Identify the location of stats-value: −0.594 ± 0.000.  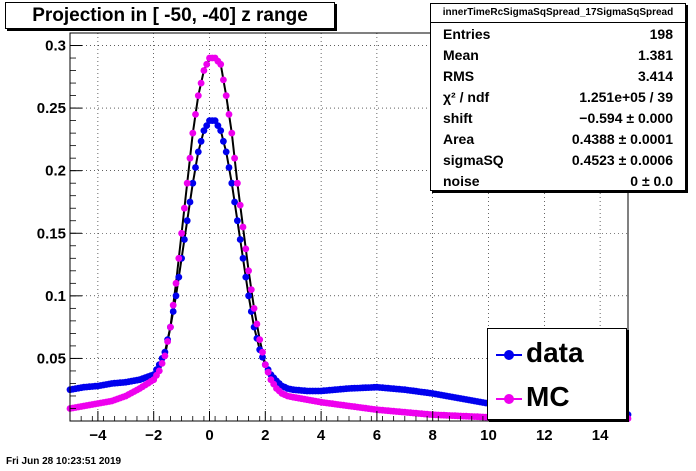
(626, 118).